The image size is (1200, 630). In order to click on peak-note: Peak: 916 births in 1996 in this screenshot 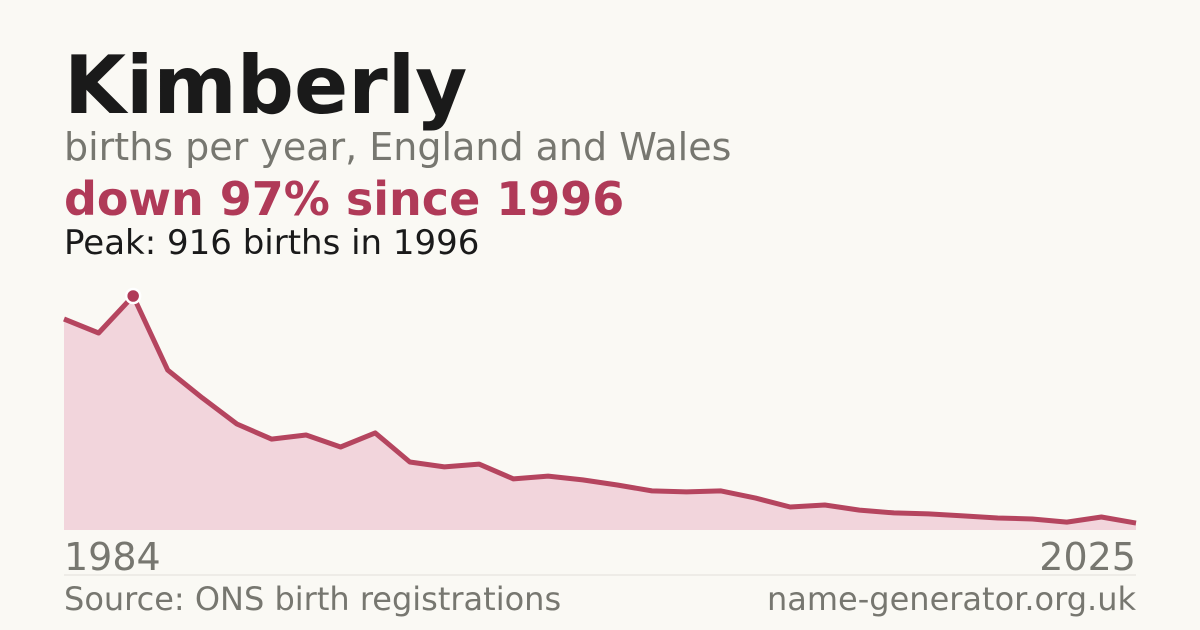, I will do `click(271, 243)`.